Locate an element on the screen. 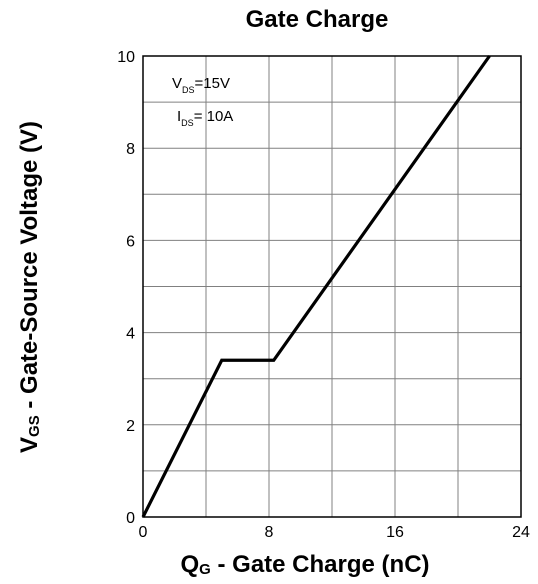 The width and height of the screenshot is (538, 584). x-tick-label: 24 is located at coordinates (521, 532).